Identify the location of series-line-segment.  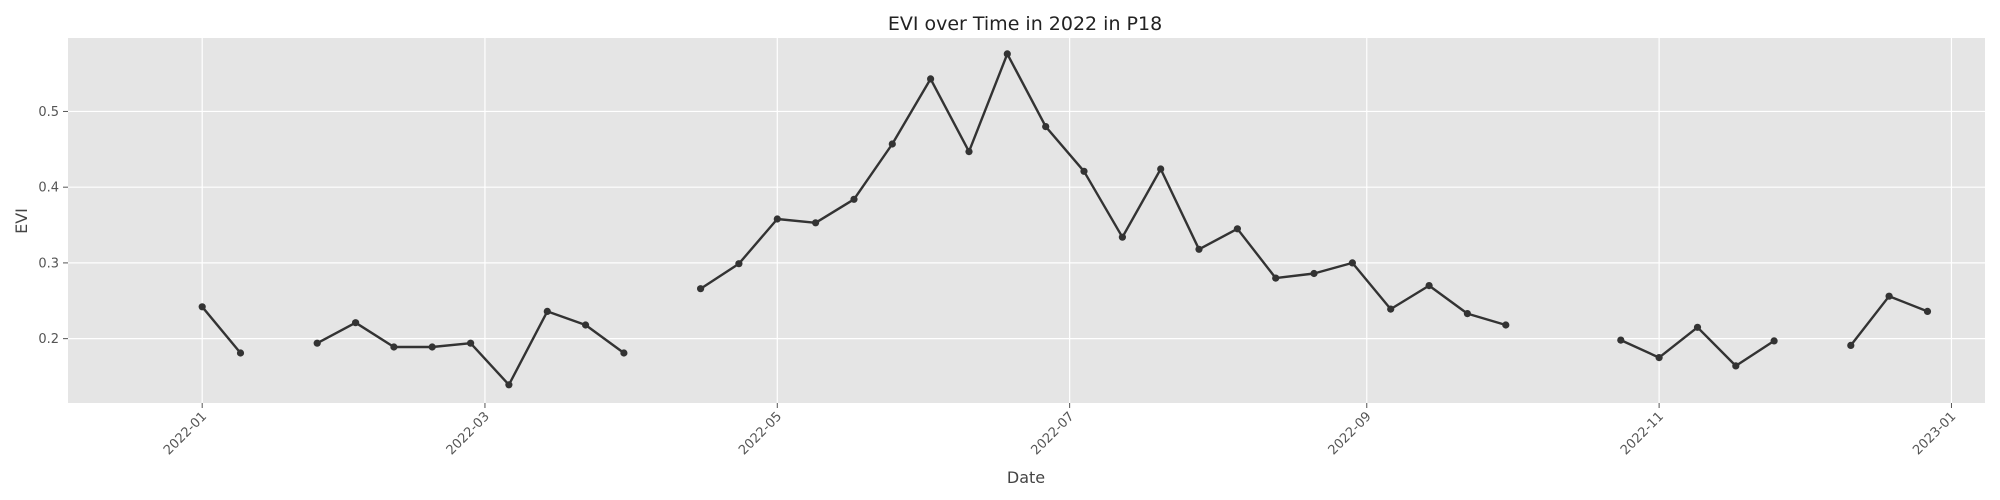
(221, 330).